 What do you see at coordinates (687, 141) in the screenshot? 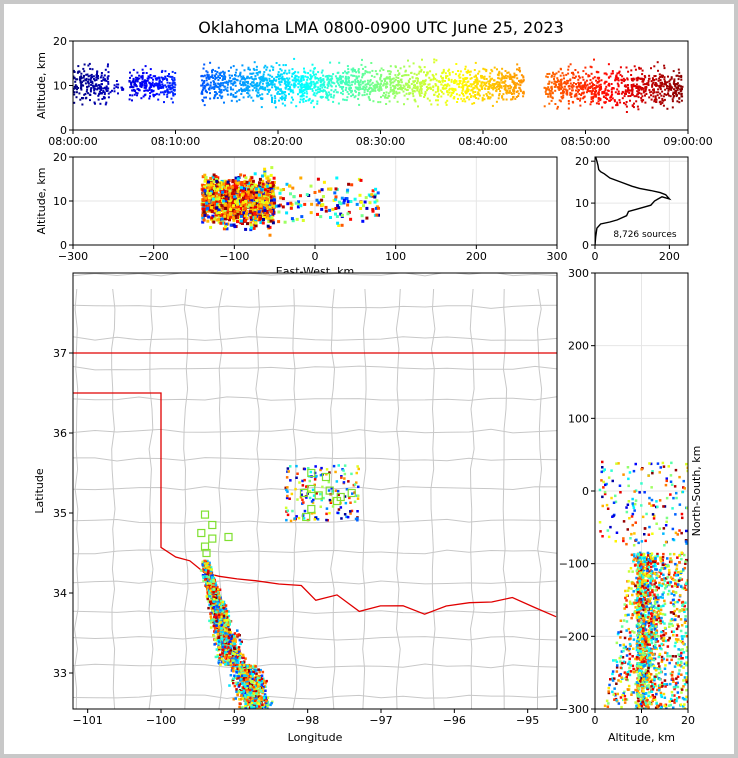
I see `x-tick-label: 09:00:00` at bounding box center [687, 141].